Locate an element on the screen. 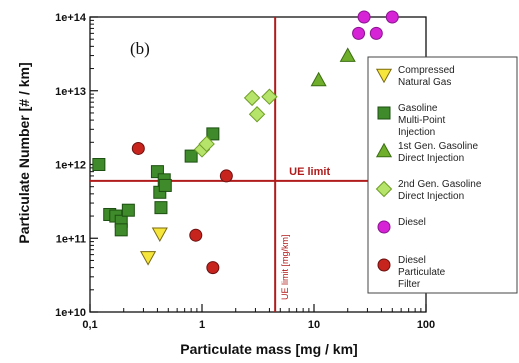 The image size is (519, 363). x-tick-label: 0,1 is located at coordinates (89, 325).